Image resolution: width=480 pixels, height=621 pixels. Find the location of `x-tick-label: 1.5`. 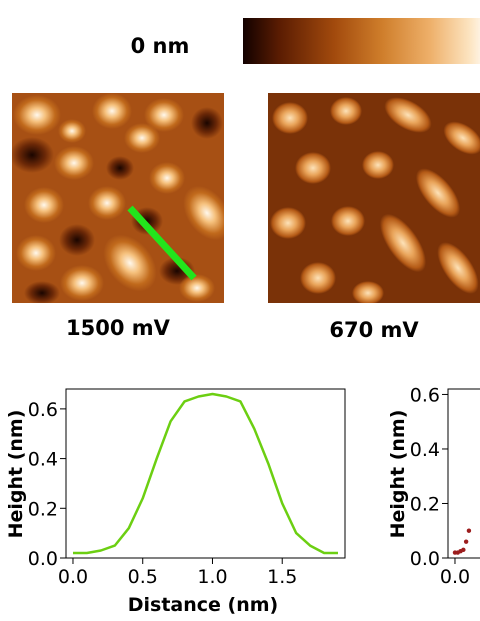

x-tick-label: 1.5 is located at coordinates (282, 577).